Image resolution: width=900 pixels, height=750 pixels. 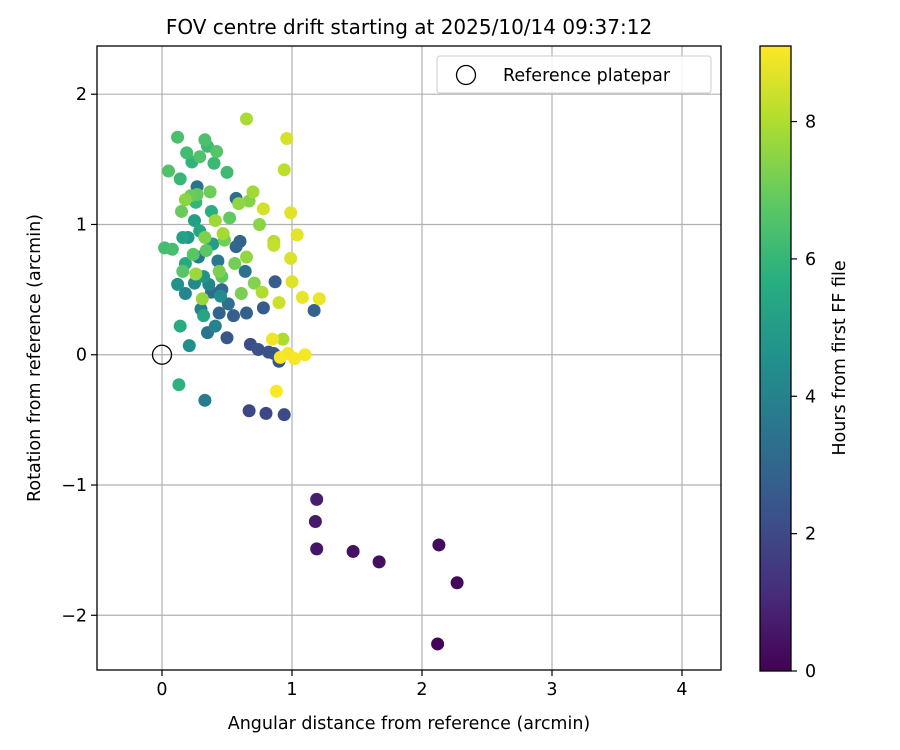 I want to click on legend-entry-reference: Reference platepar, so click(x=587, y=76).